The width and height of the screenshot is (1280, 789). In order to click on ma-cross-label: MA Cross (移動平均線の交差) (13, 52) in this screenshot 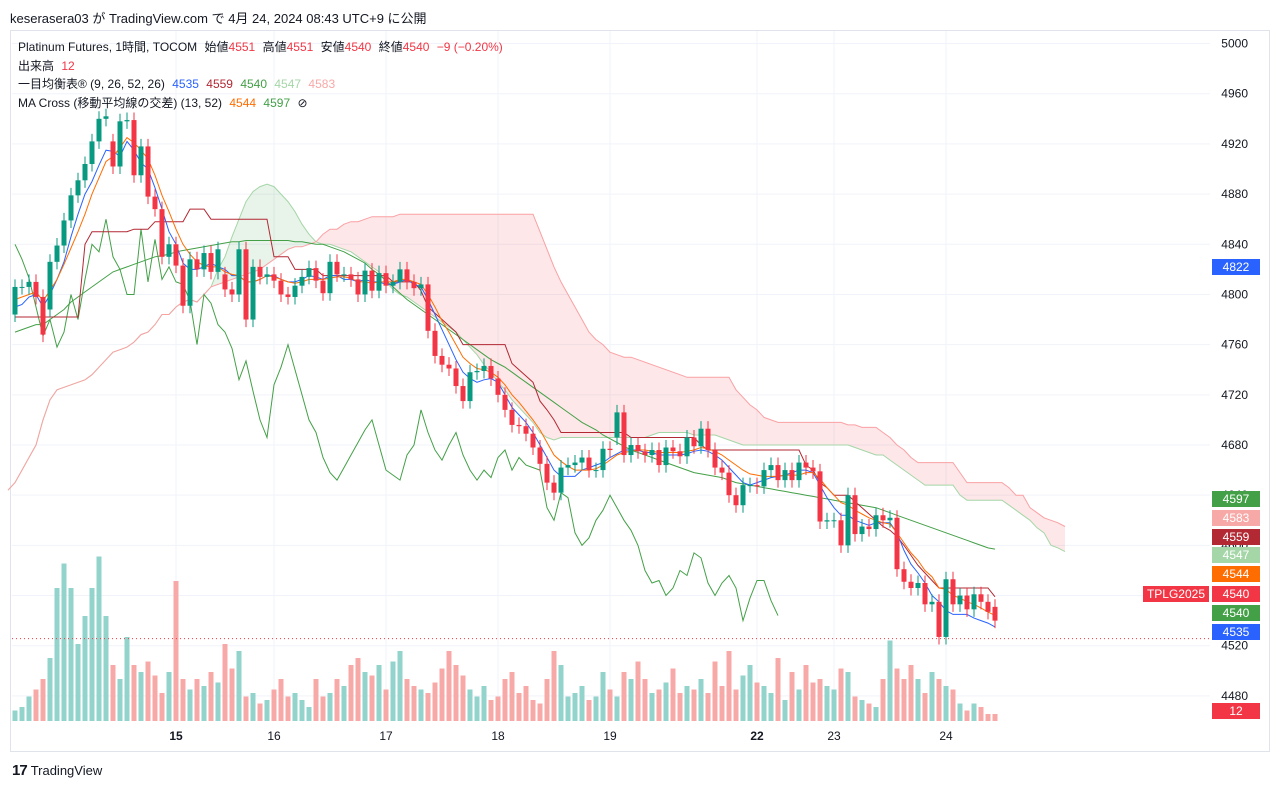, I will do `click(120, 102)`.